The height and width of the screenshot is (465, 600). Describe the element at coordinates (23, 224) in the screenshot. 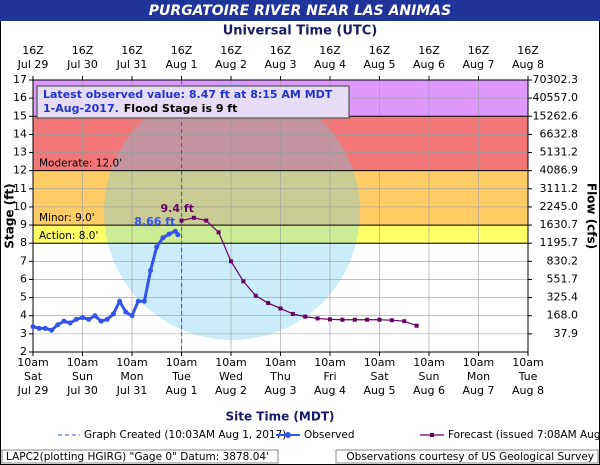

I see `y-tick-label: 9` at that location.